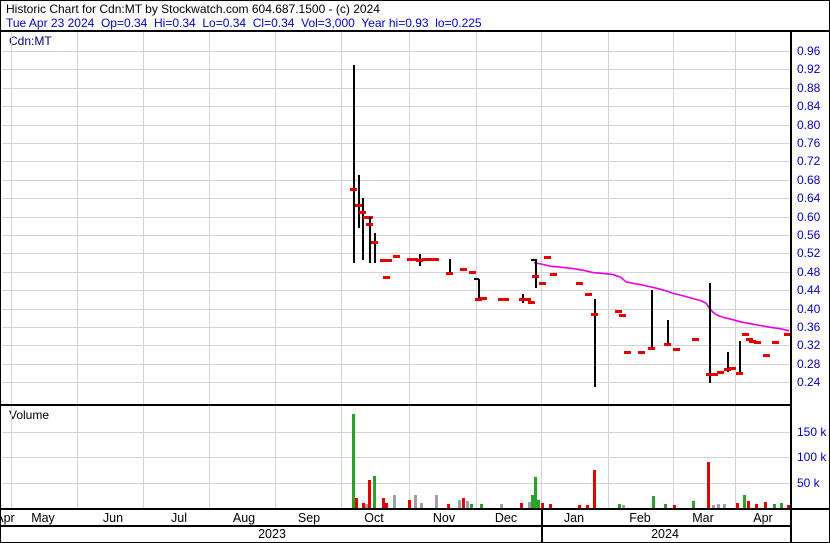 The width and height of the screenshot is (830, 543). I want to click on volume-axis-divider, so click(415, 509).